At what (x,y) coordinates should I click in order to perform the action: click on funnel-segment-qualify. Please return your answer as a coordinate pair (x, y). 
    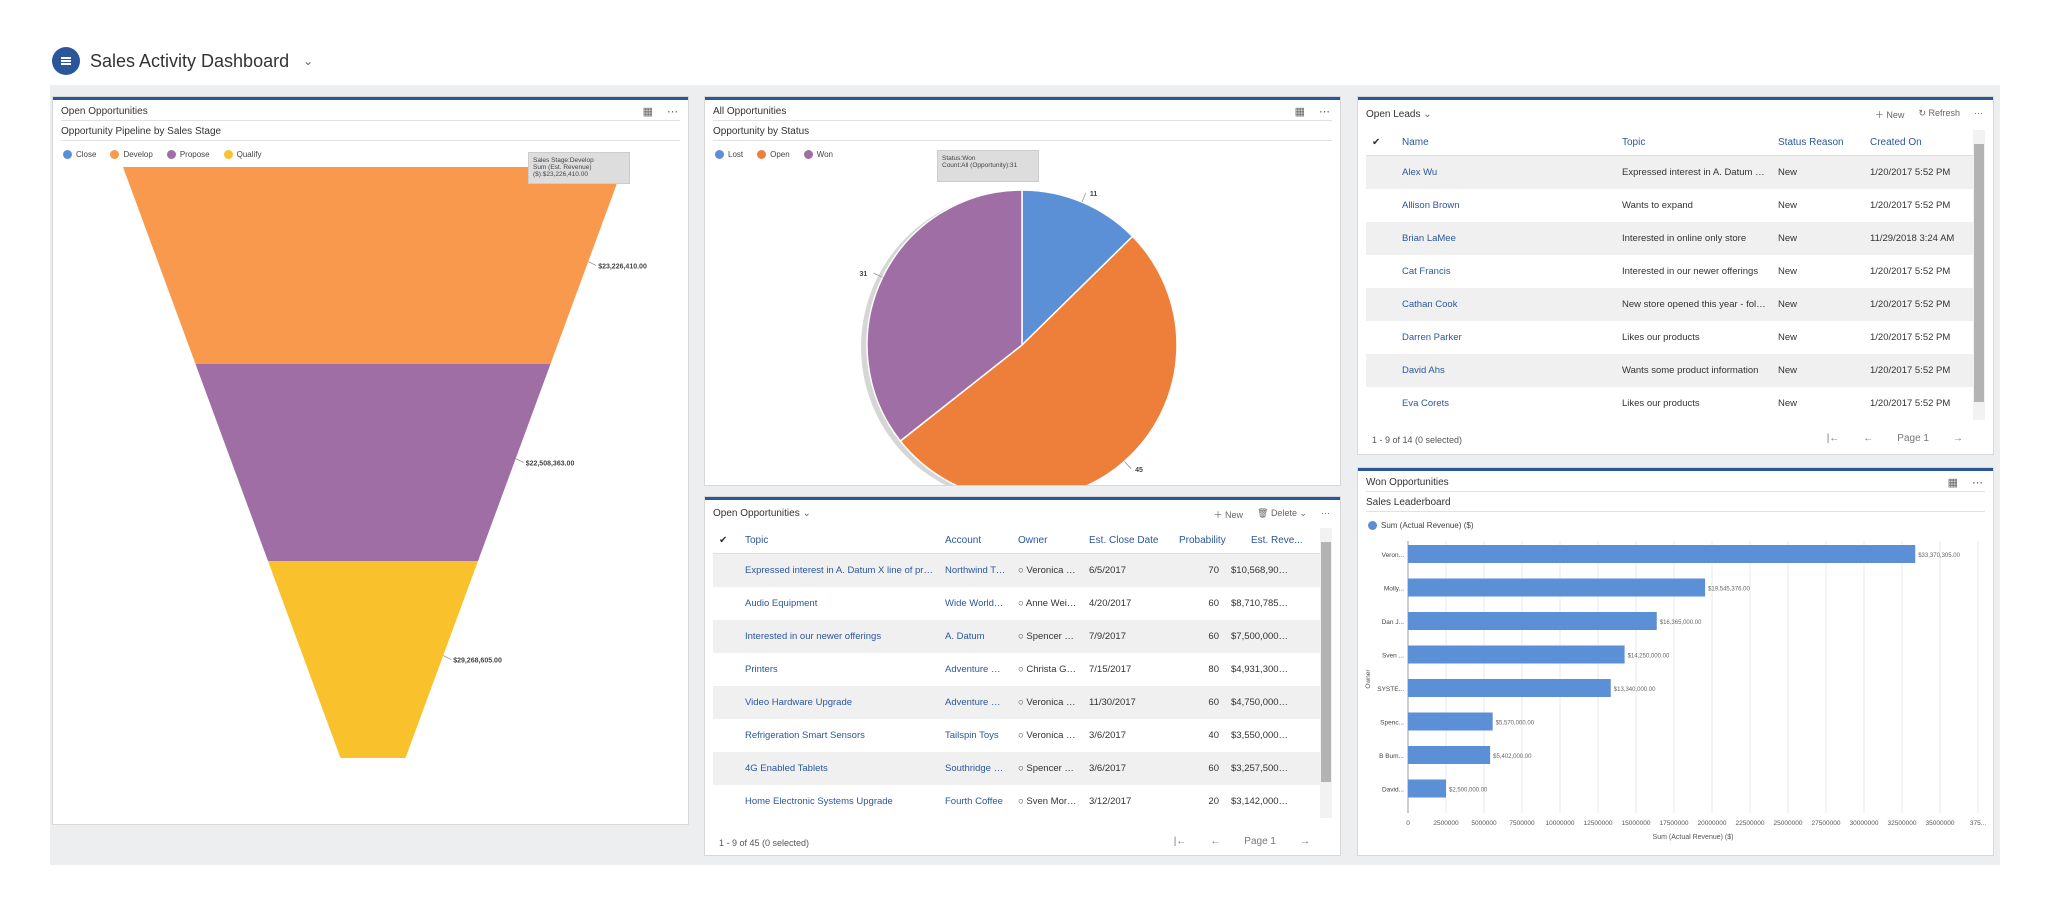
    Looking at the image, I should click on (373, 659).